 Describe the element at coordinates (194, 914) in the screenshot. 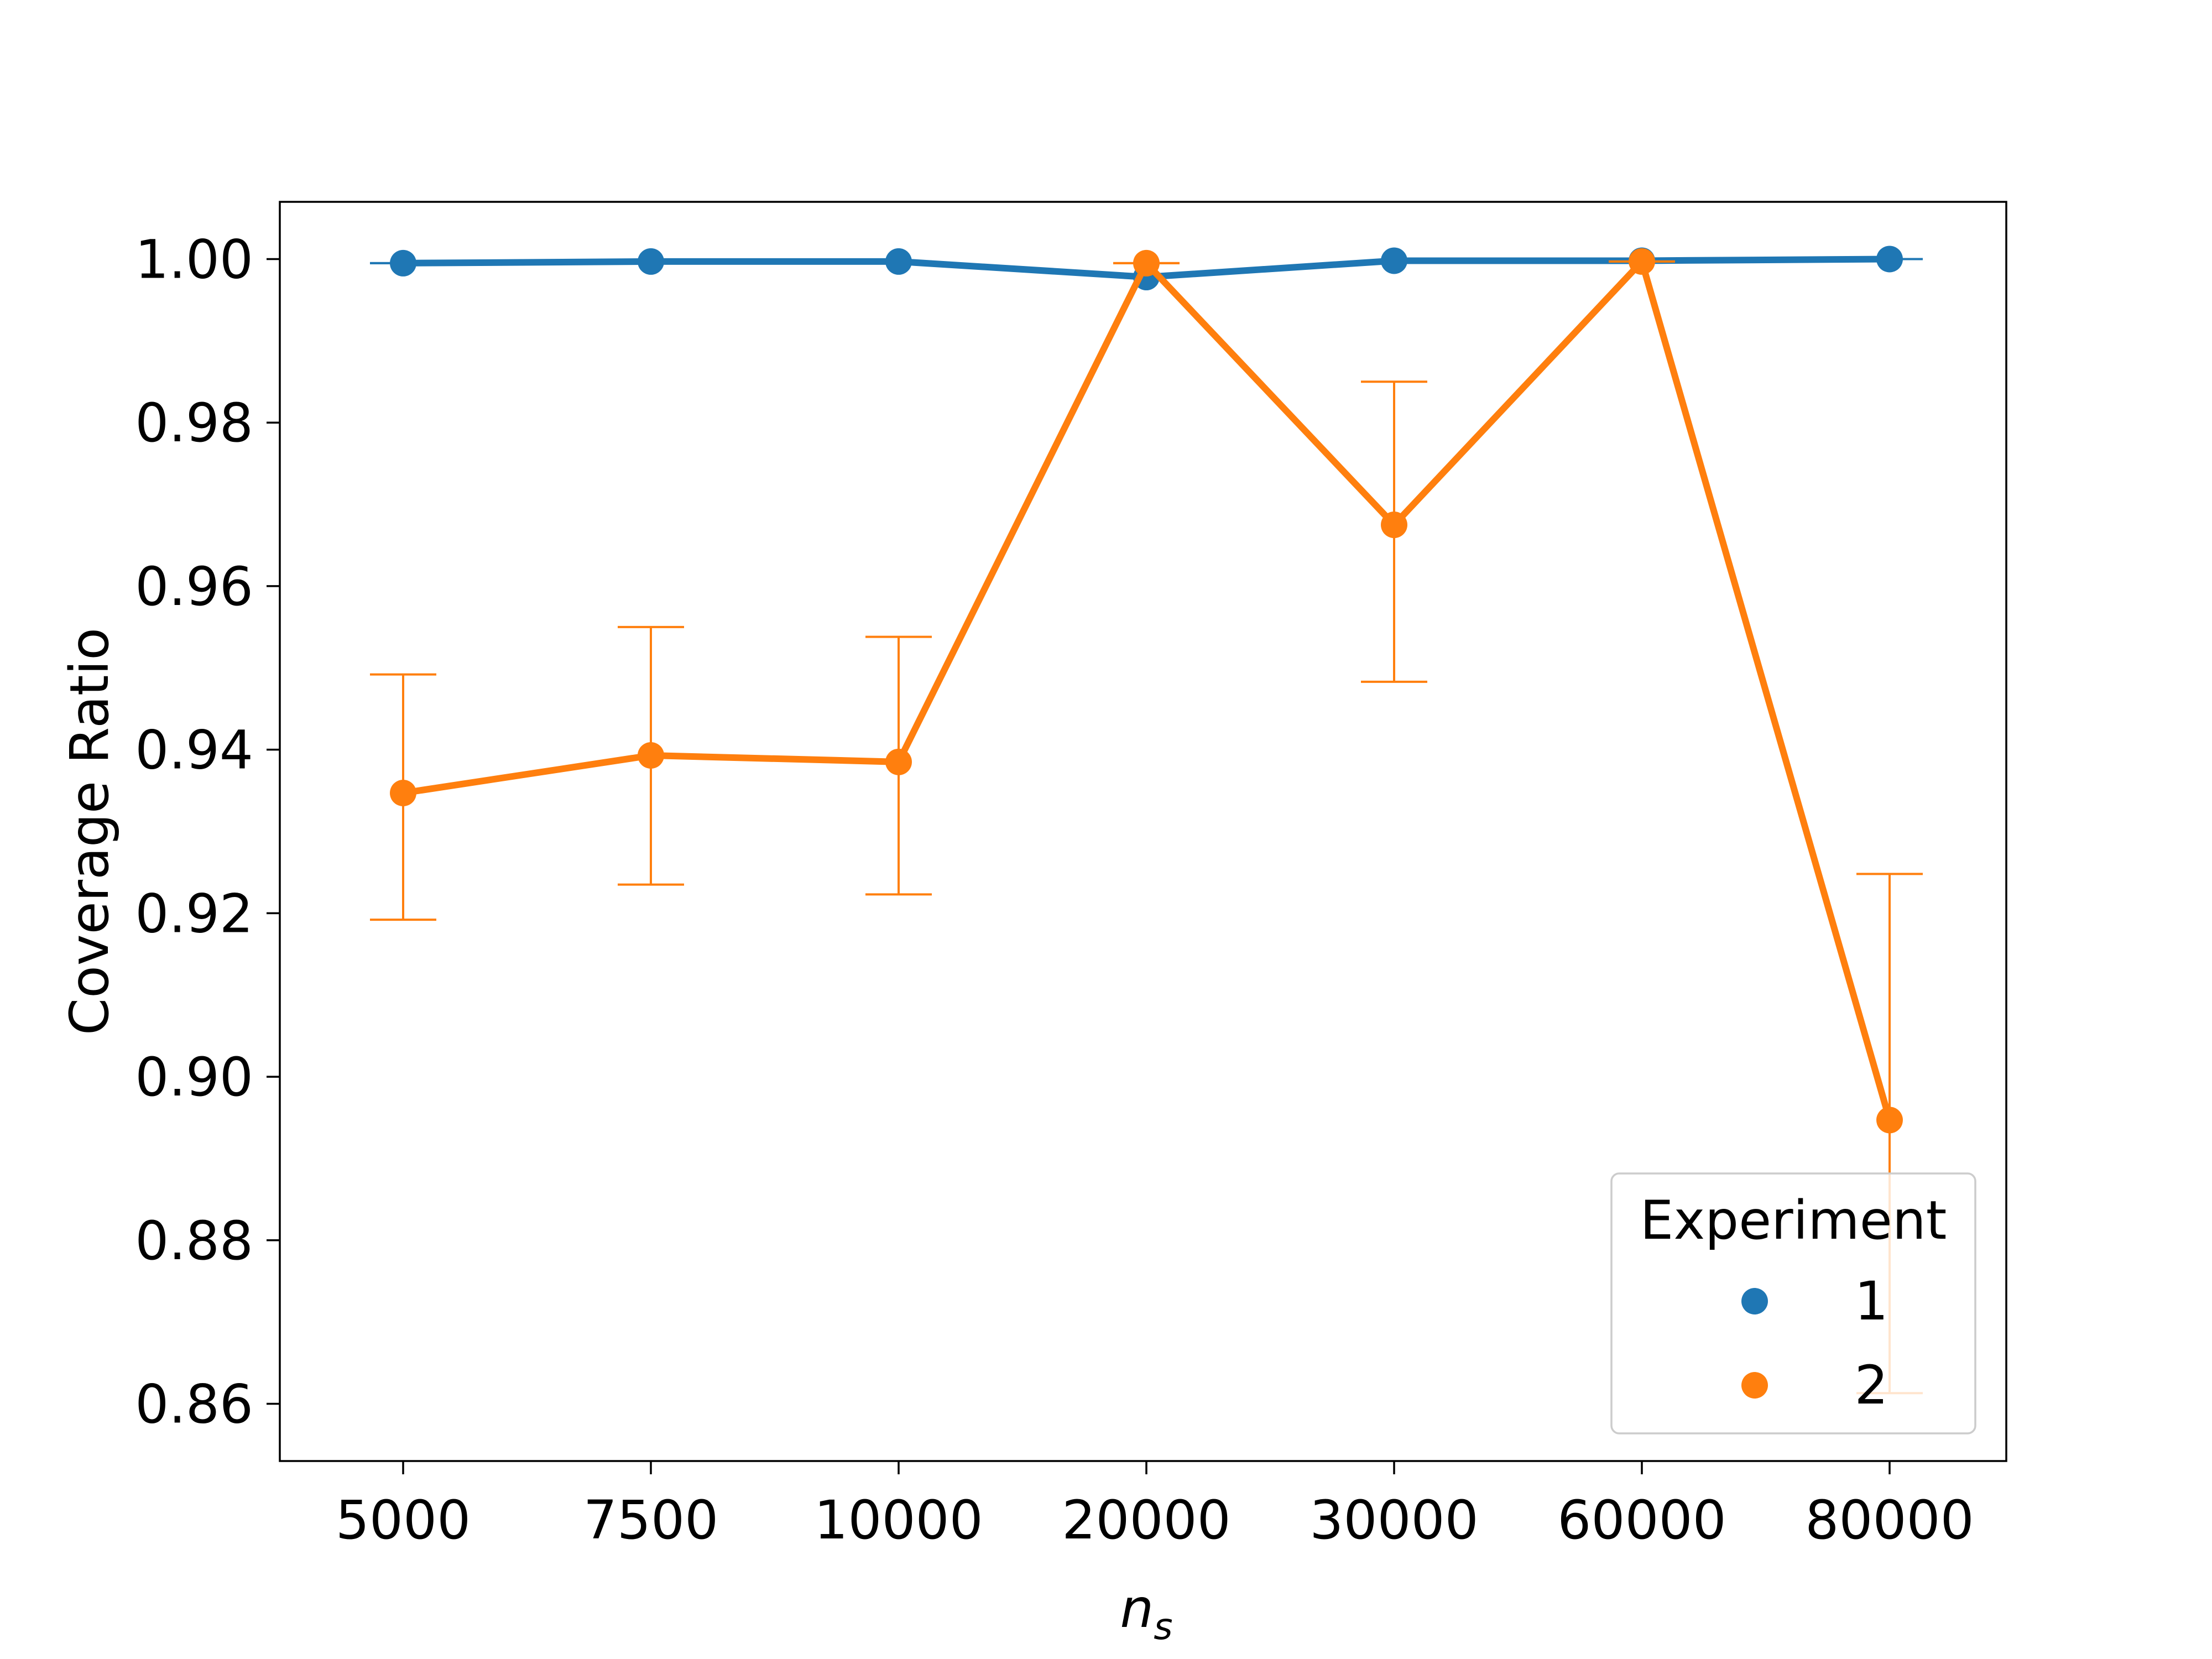

I see `y-tick-label-0.92: 0.92` at that location.